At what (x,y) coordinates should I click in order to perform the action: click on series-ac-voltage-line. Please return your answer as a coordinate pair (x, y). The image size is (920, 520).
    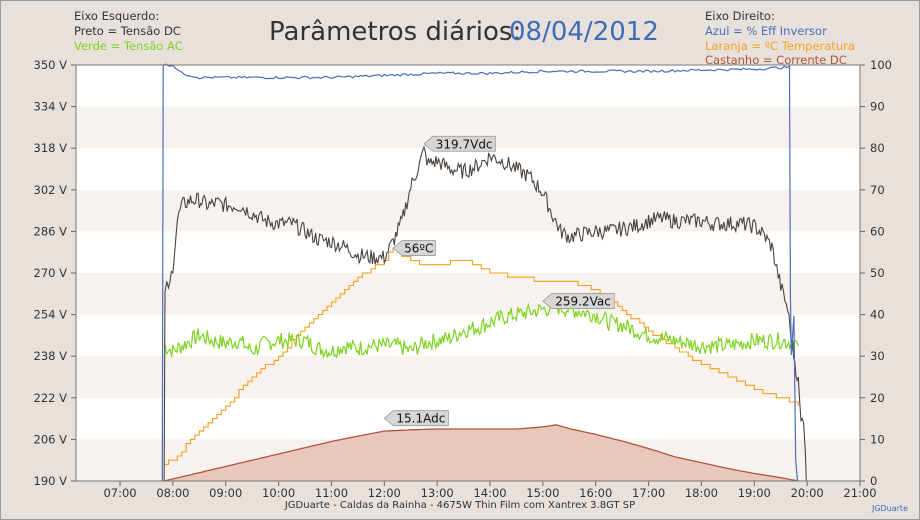
    Looking at the image, I should click on (481, 329).